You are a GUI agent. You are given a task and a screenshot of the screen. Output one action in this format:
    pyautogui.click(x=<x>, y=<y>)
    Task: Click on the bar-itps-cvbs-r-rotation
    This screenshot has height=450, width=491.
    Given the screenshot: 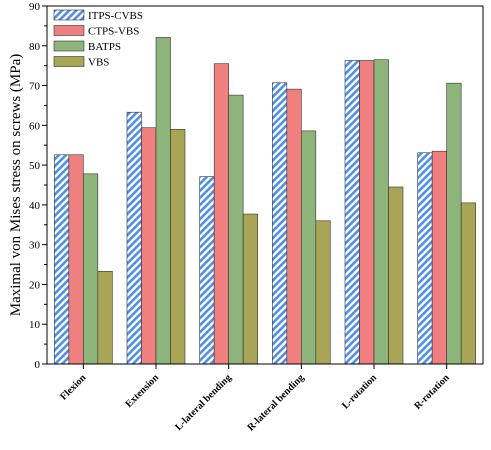 What is the action you would take?
    pyautogui.click(x=425, y=258)
    